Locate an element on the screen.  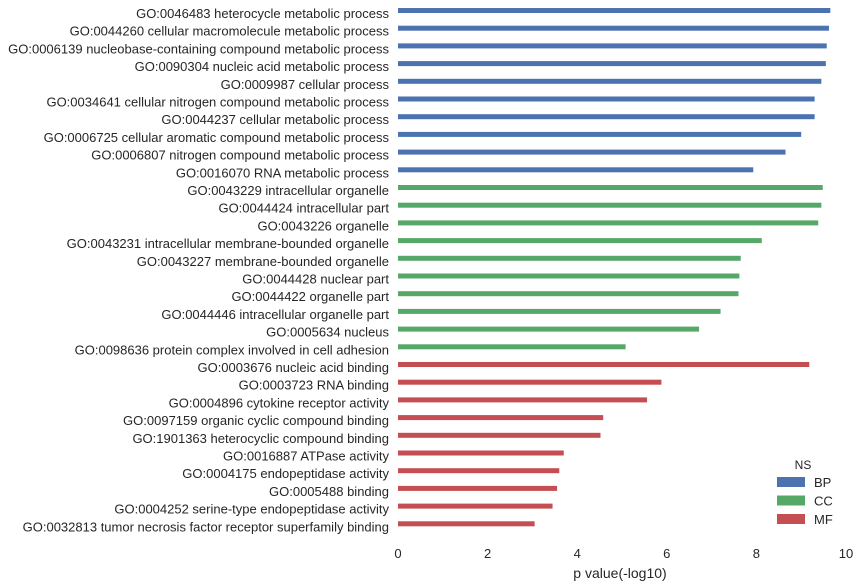
x-axis-title: p value(-log10) is located at coordinates (619, 573).